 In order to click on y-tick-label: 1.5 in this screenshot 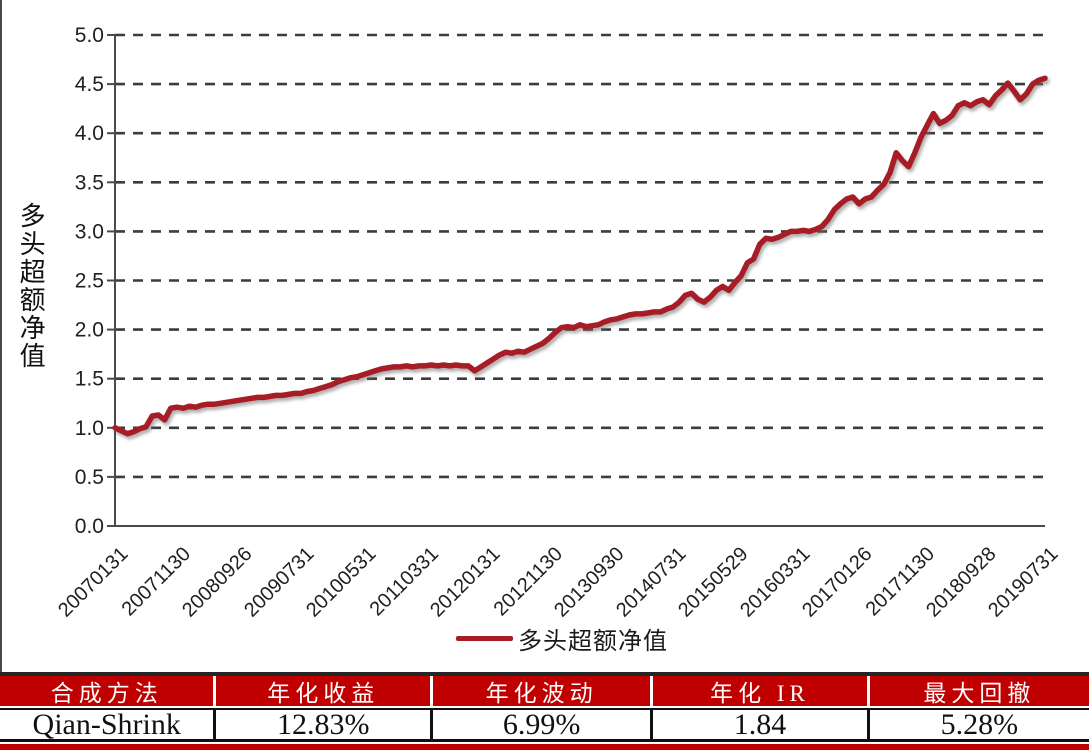, I will do `click(89, 379)`.